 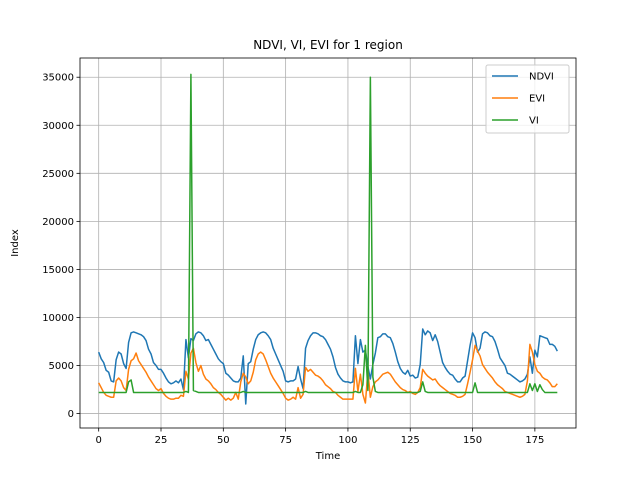 I want to click on series-line-ndvi, so click(x=327, y=366).